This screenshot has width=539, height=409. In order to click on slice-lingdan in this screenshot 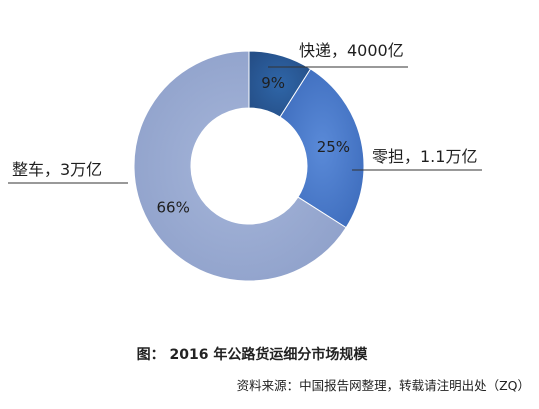, I will do `click(322, 148)`.